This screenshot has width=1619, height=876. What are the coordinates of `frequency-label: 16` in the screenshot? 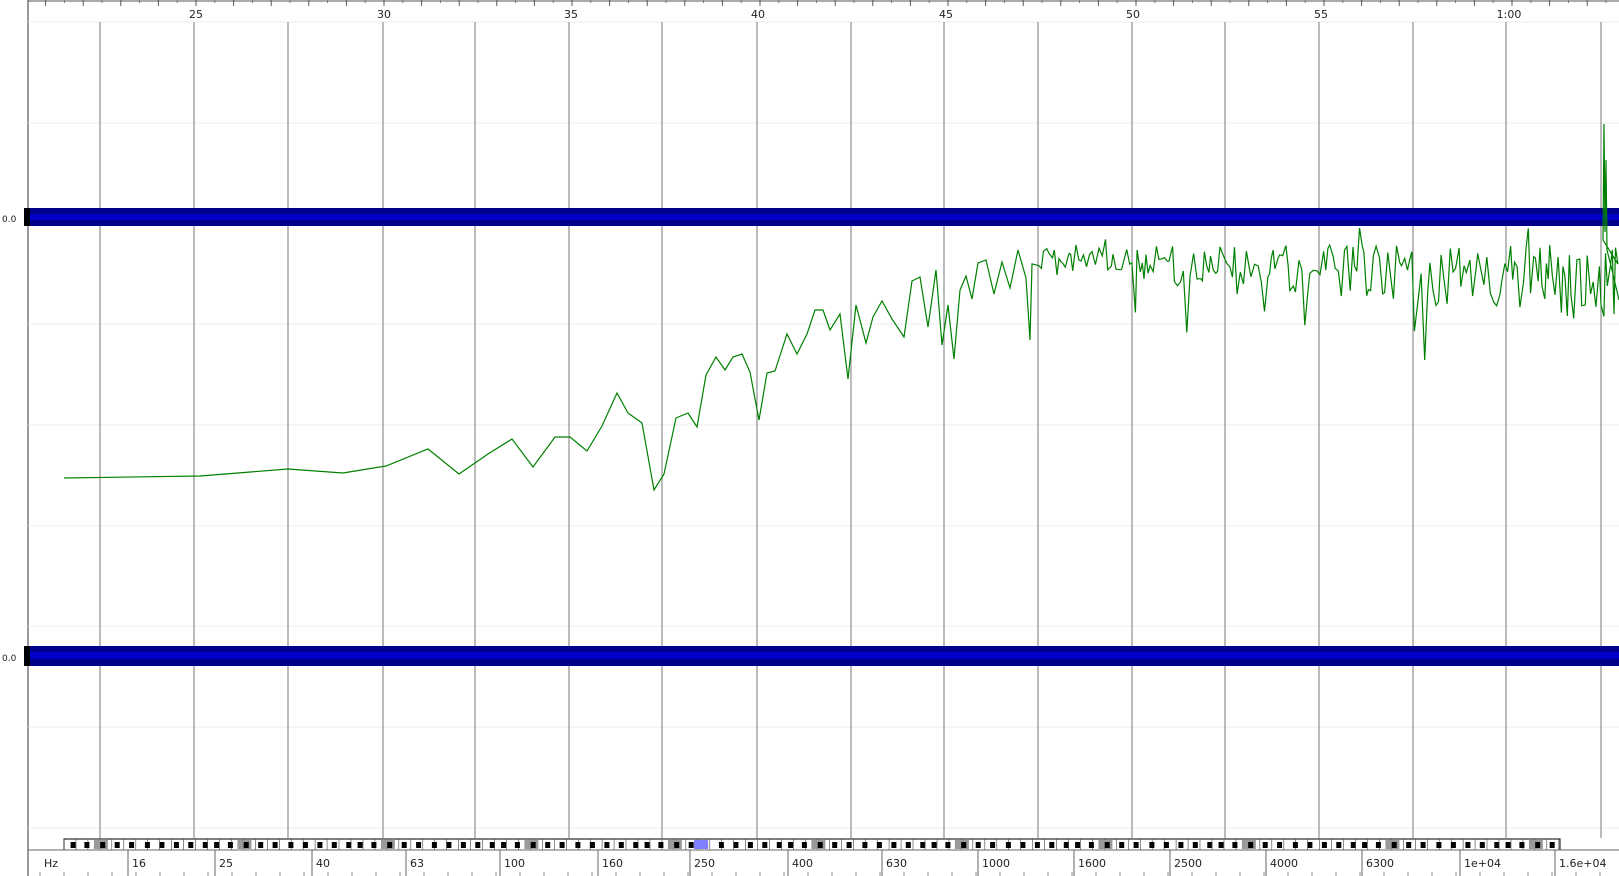 It's located at (139, 863).